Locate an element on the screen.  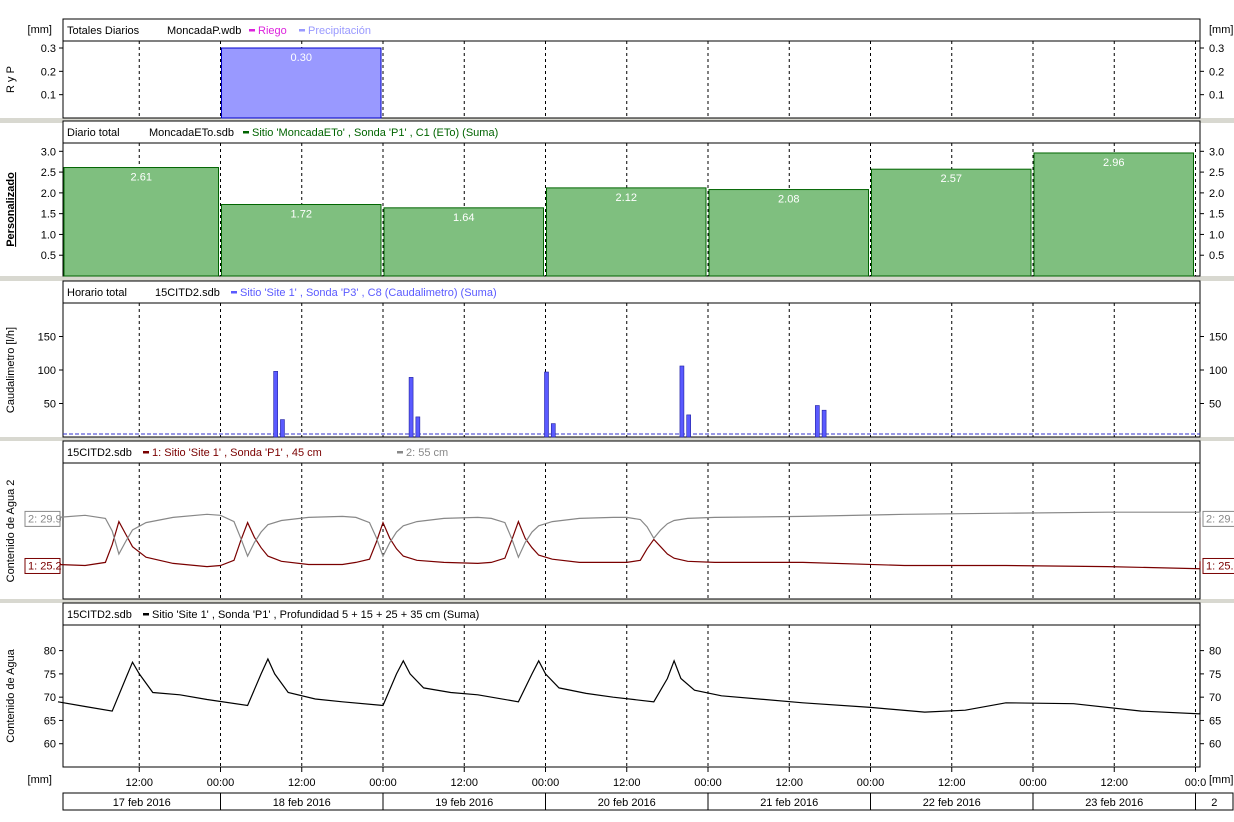
legend-entry: 1: Sitio 'Site 1' , Sonda 'P1' , 45 cm is located at coordinates (237, 453).